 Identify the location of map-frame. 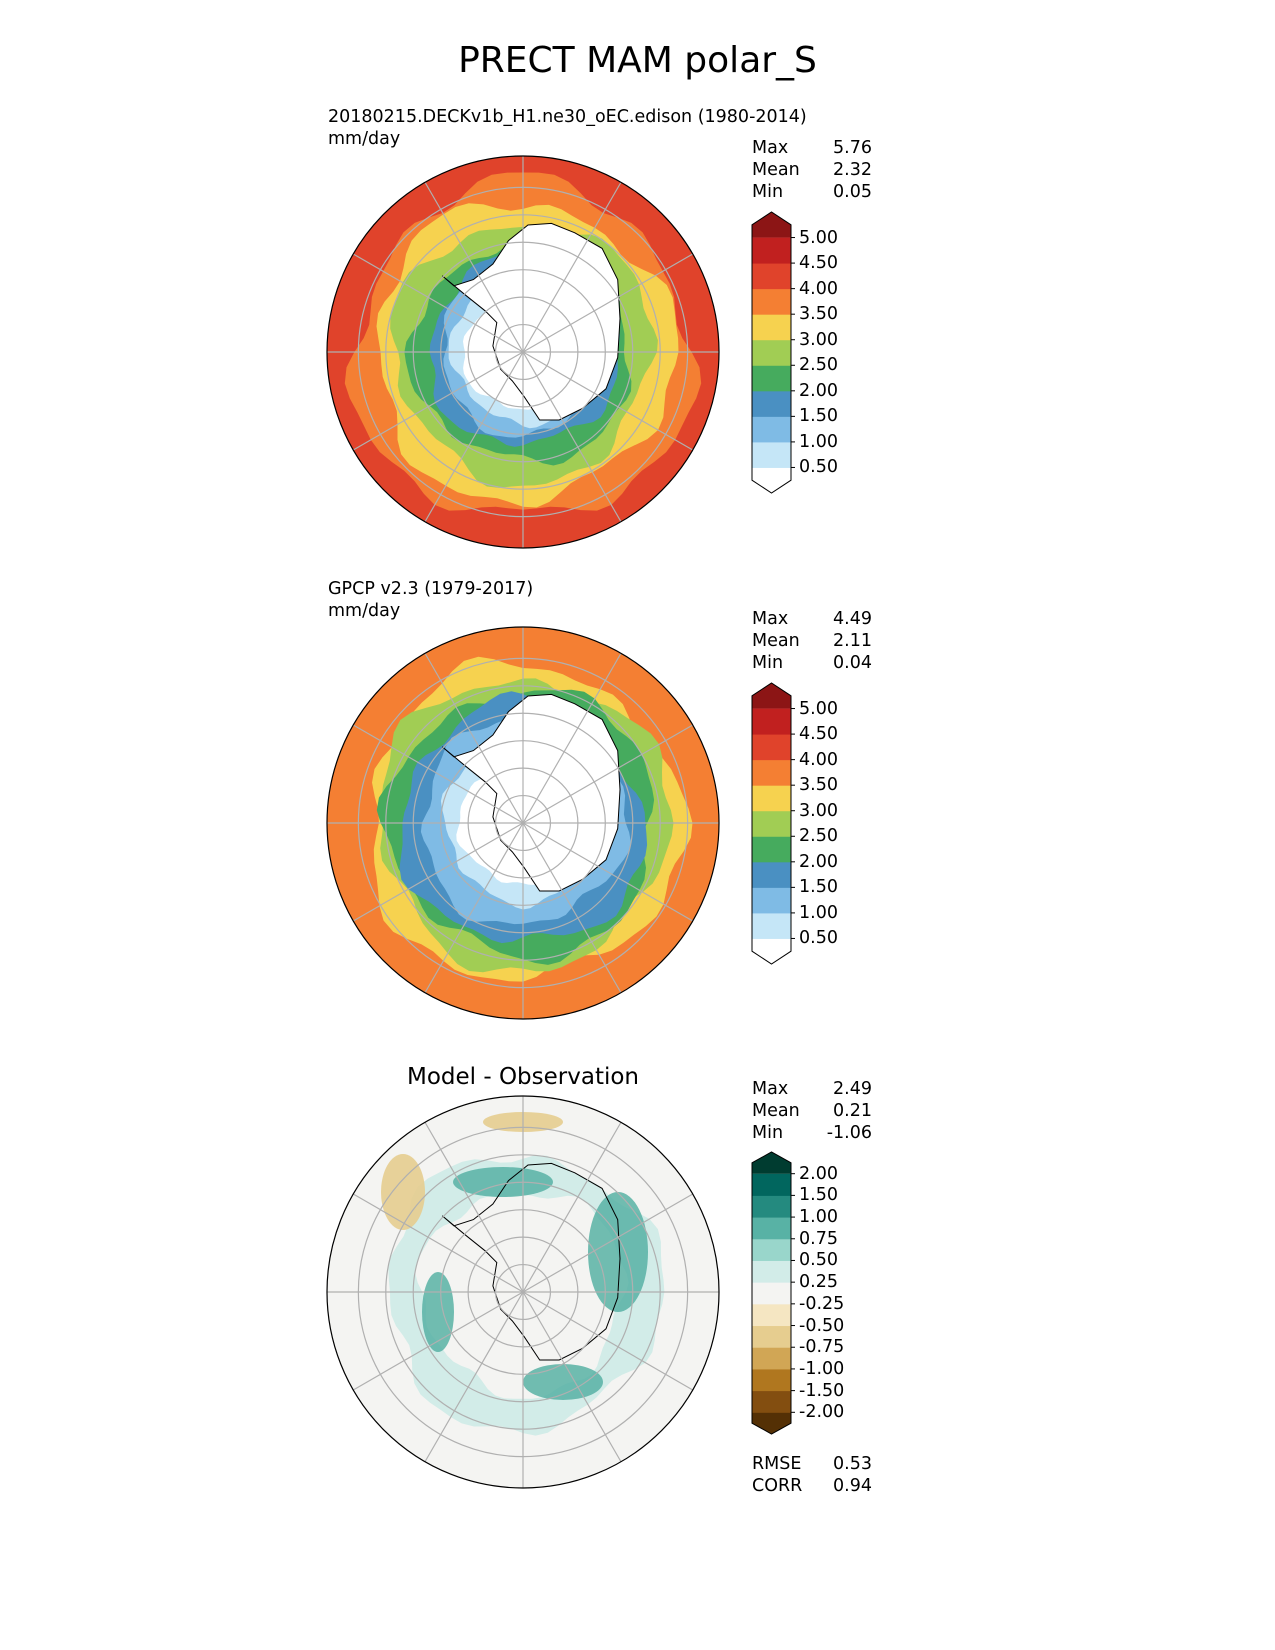
(523, 1292).